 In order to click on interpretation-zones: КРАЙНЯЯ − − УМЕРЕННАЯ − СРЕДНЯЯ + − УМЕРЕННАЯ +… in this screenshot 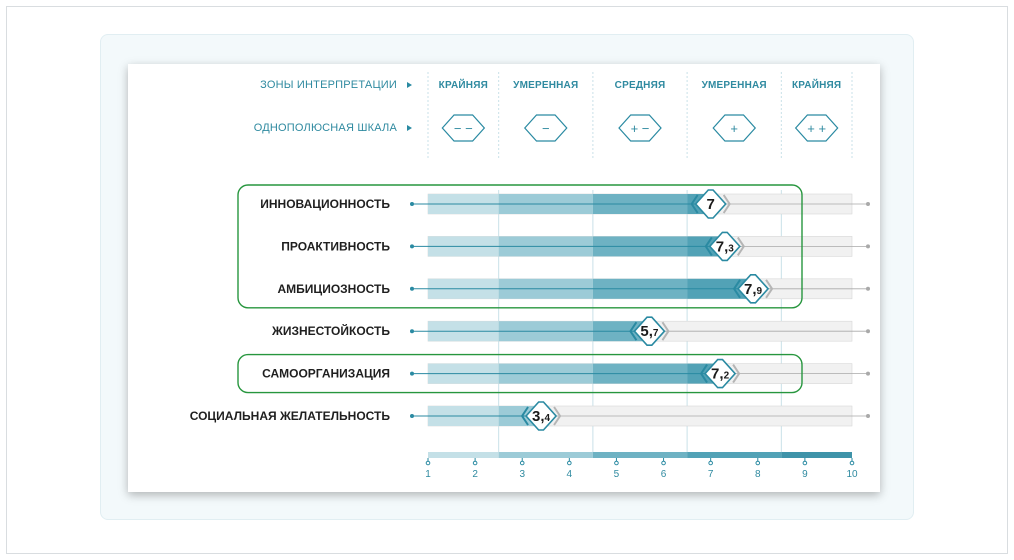, I will do `click(640, 110)`.